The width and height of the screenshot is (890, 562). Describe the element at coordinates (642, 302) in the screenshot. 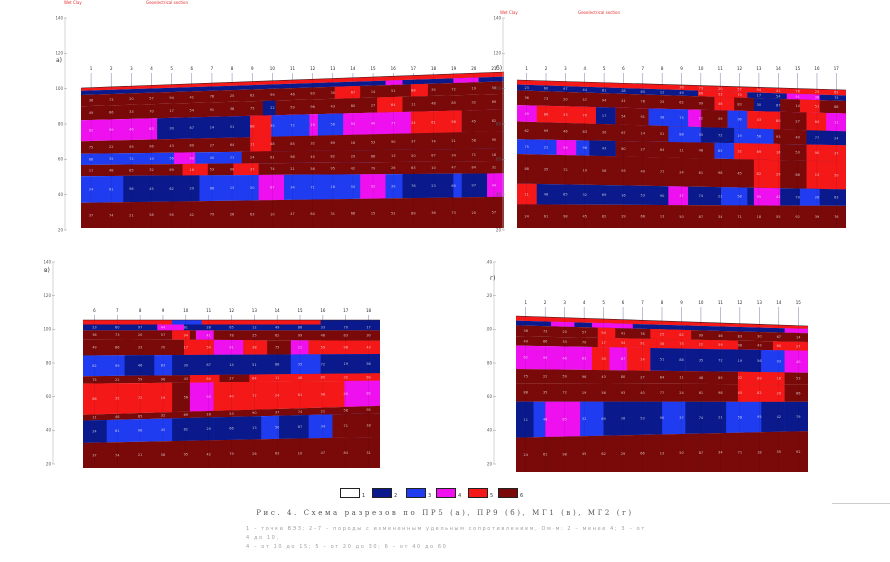

I see `borehole-label: 7` at that location.